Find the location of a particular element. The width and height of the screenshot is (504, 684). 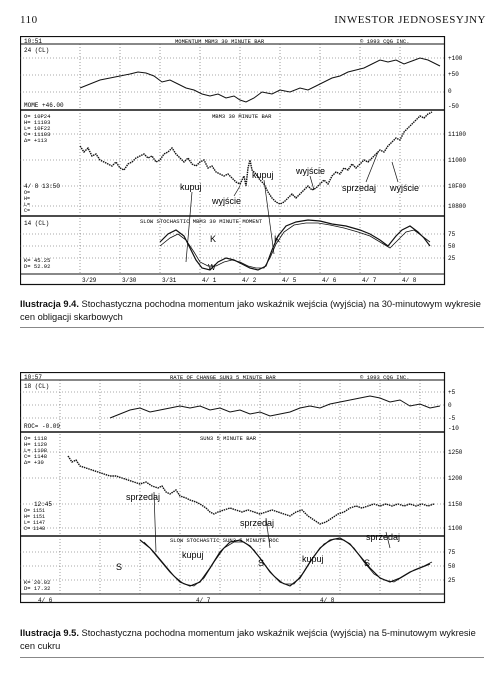

svg-text: 11100 is located at coordinates (457, 134).